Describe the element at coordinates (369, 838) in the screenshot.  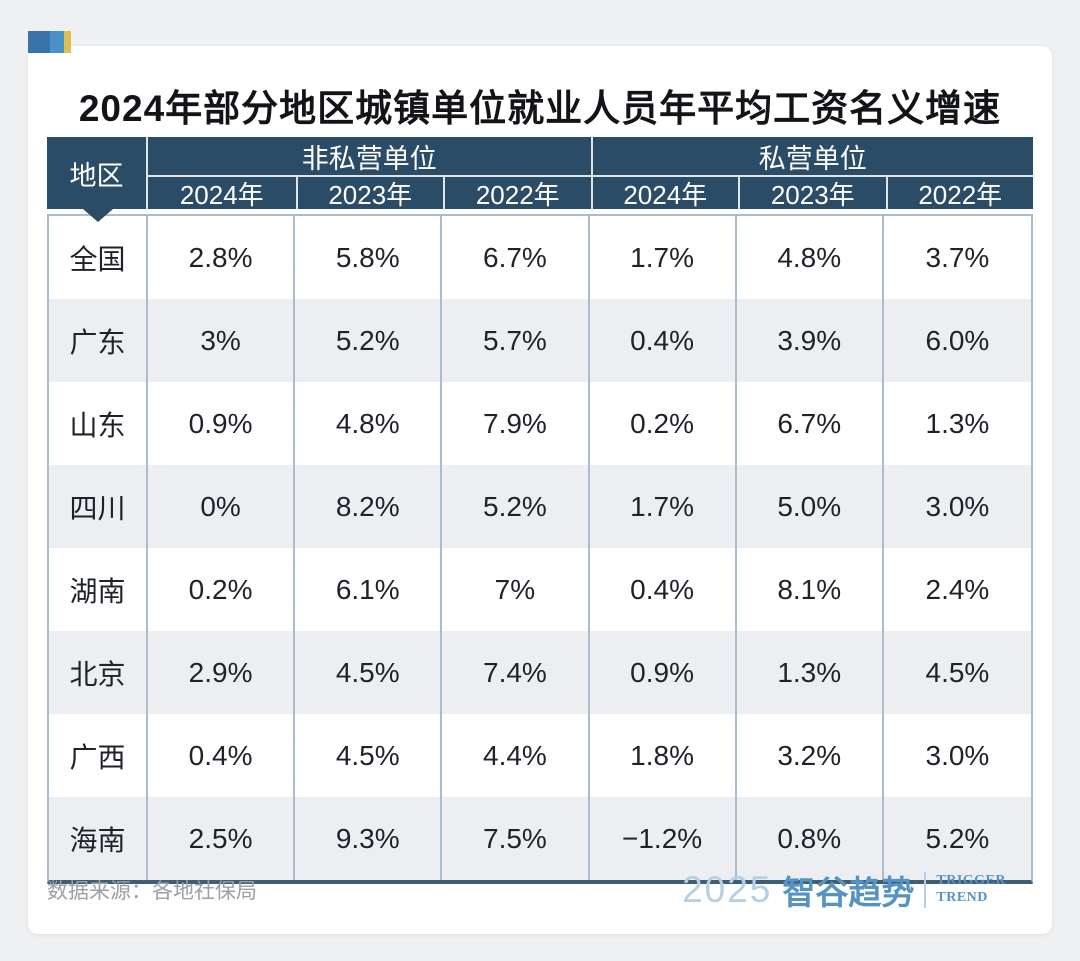
I see `value-cell: 9.3%` at that location.